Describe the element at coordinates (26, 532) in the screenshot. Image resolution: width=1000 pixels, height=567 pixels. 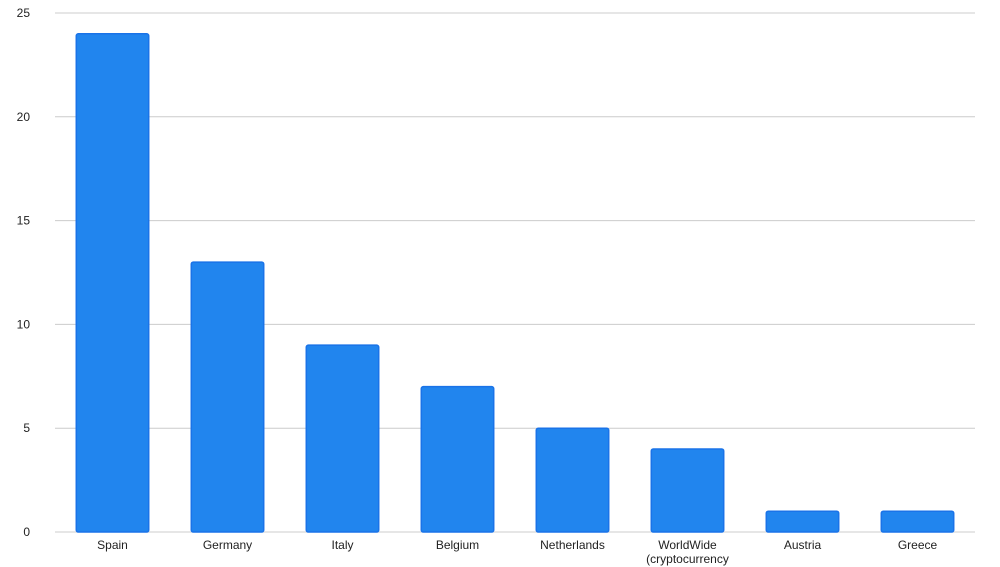
I see `y-tick-label: 0` at that location.